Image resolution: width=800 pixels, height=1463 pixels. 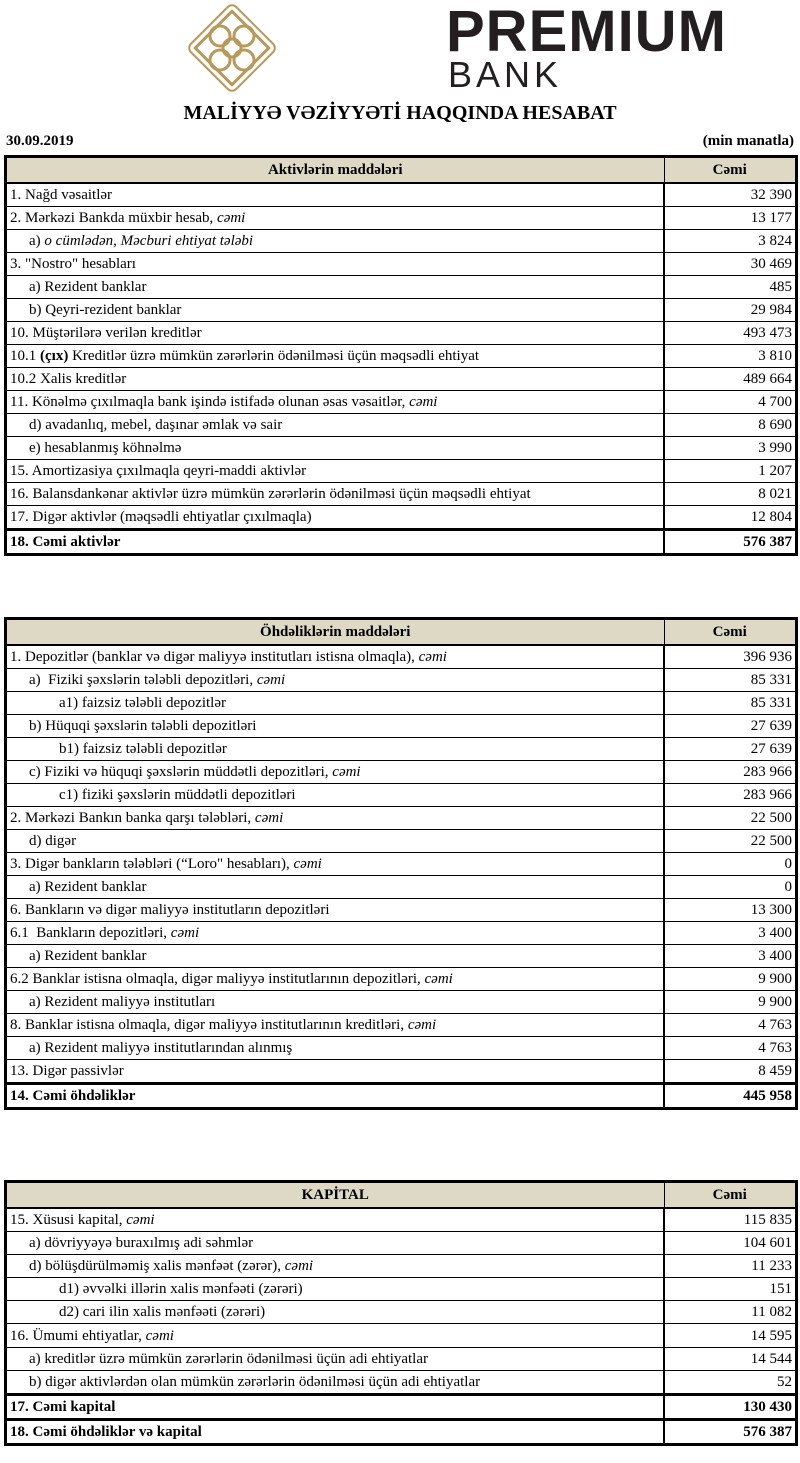 I want to click on total-row: 18. Cəmi aktivlər 576 387, so click(x=401, y=541).